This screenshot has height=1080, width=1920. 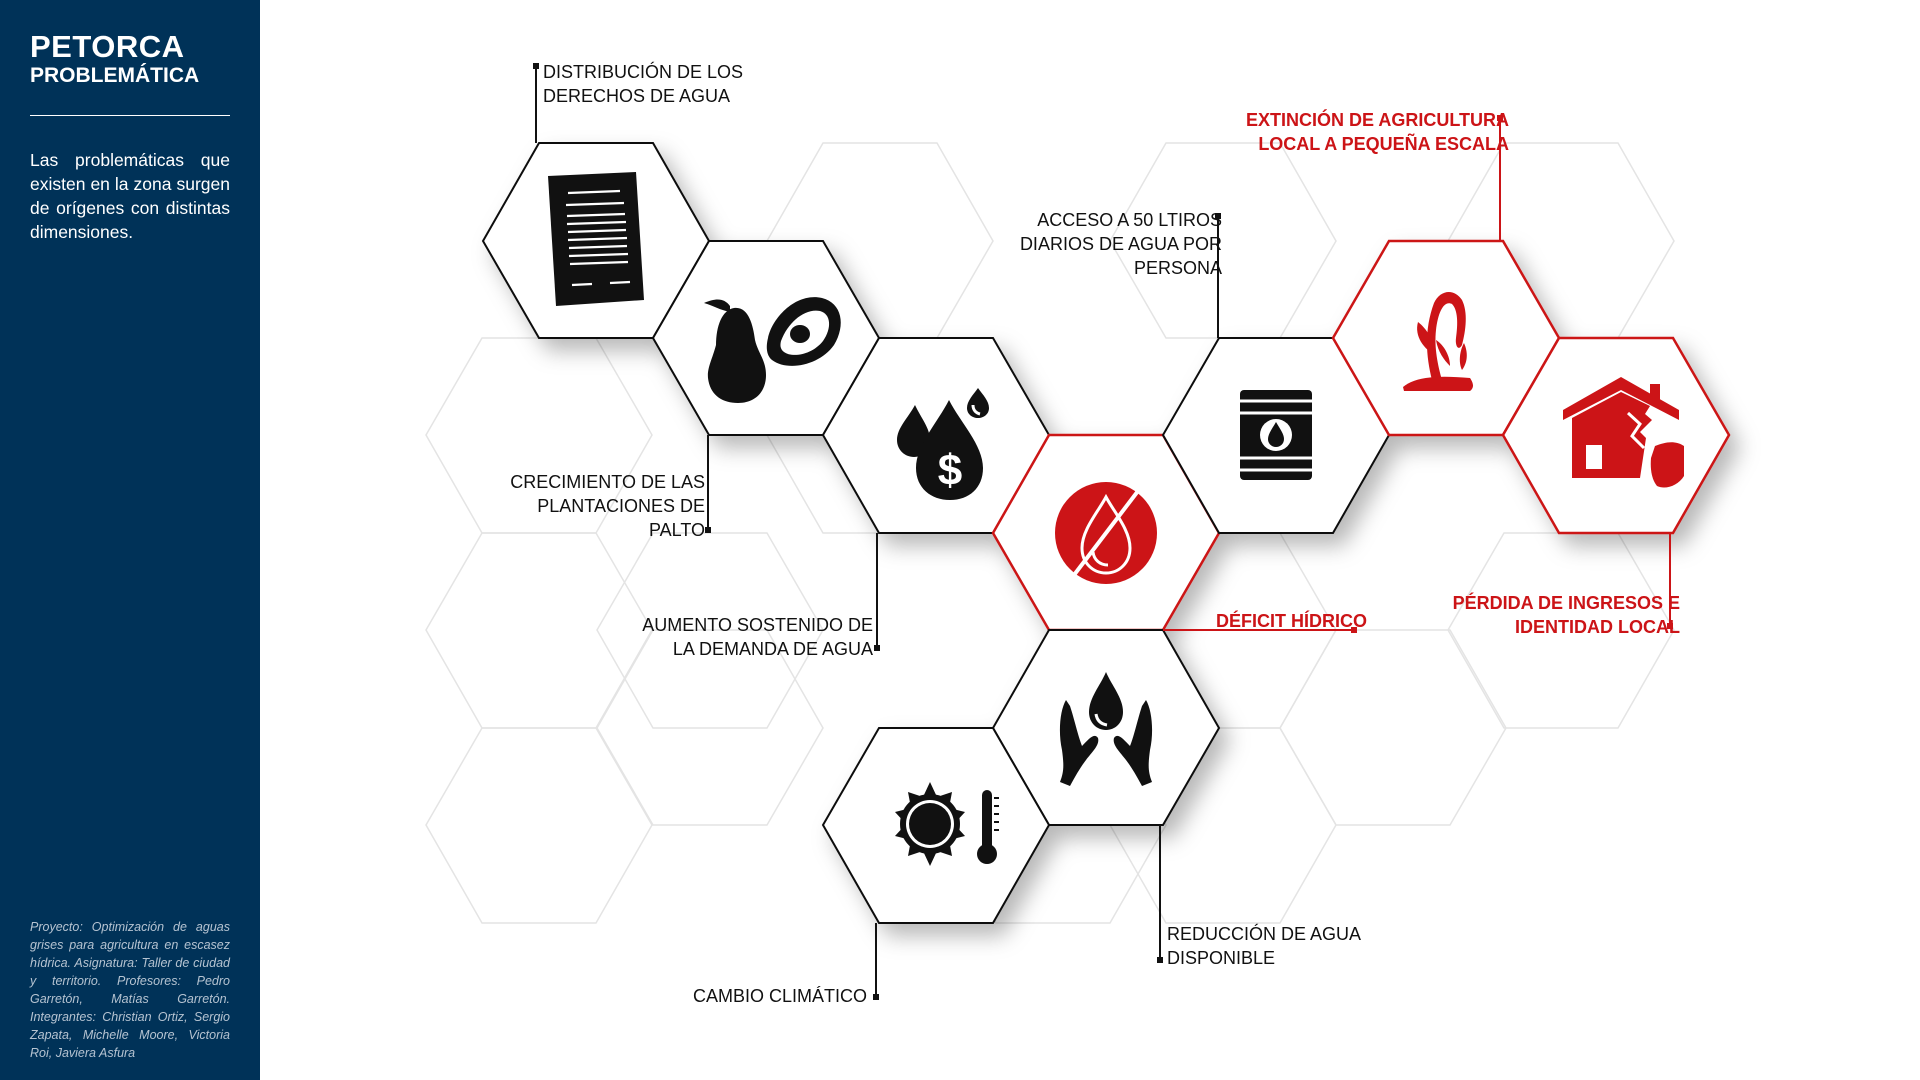 What do you see at coordinates (107, 46) in the screenshot?
I see `page-title: PETORCA` at bounding box center [107, 46].